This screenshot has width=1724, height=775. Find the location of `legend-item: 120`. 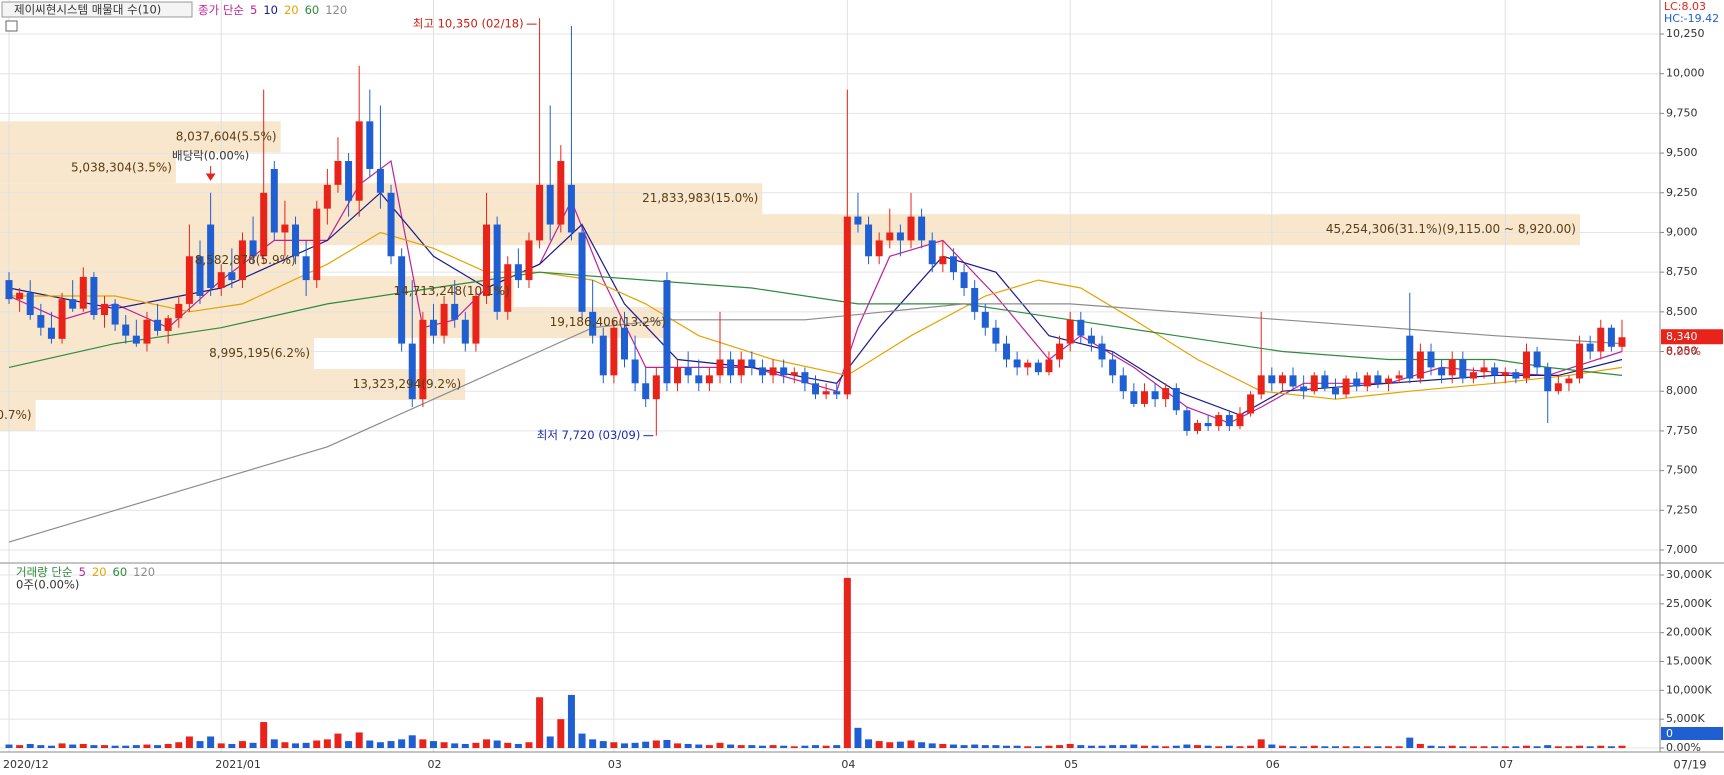

legend-item: 120 is located at coordinates (144, 572).